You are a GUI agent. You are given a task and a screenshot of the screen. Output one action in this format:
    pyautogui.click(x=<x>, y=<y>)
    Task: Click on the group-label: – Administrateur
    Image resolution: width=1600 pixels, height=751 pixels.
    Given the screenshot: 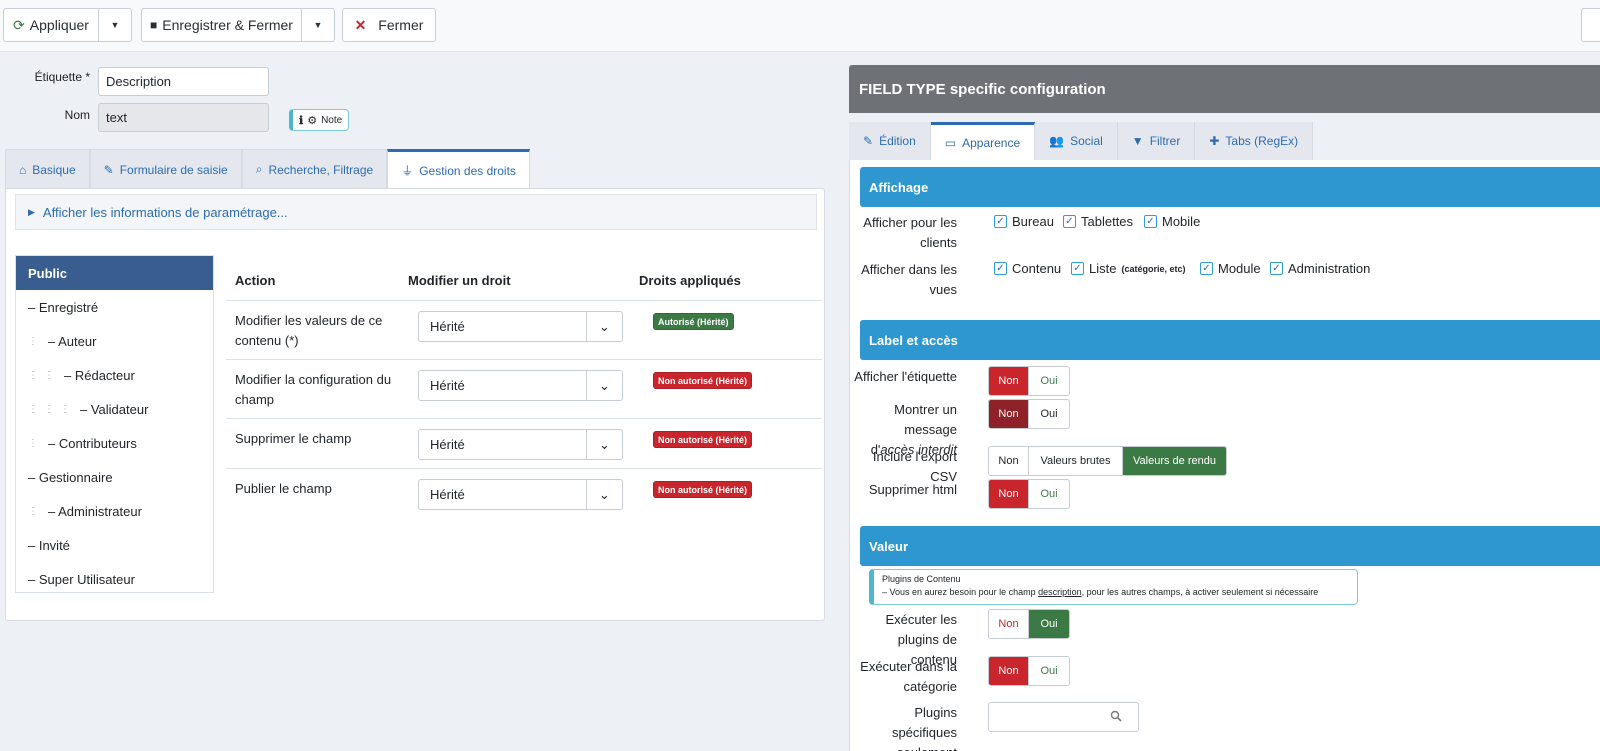 What is the action you would take?
    pyautogui.click(x=95, y=511)
    